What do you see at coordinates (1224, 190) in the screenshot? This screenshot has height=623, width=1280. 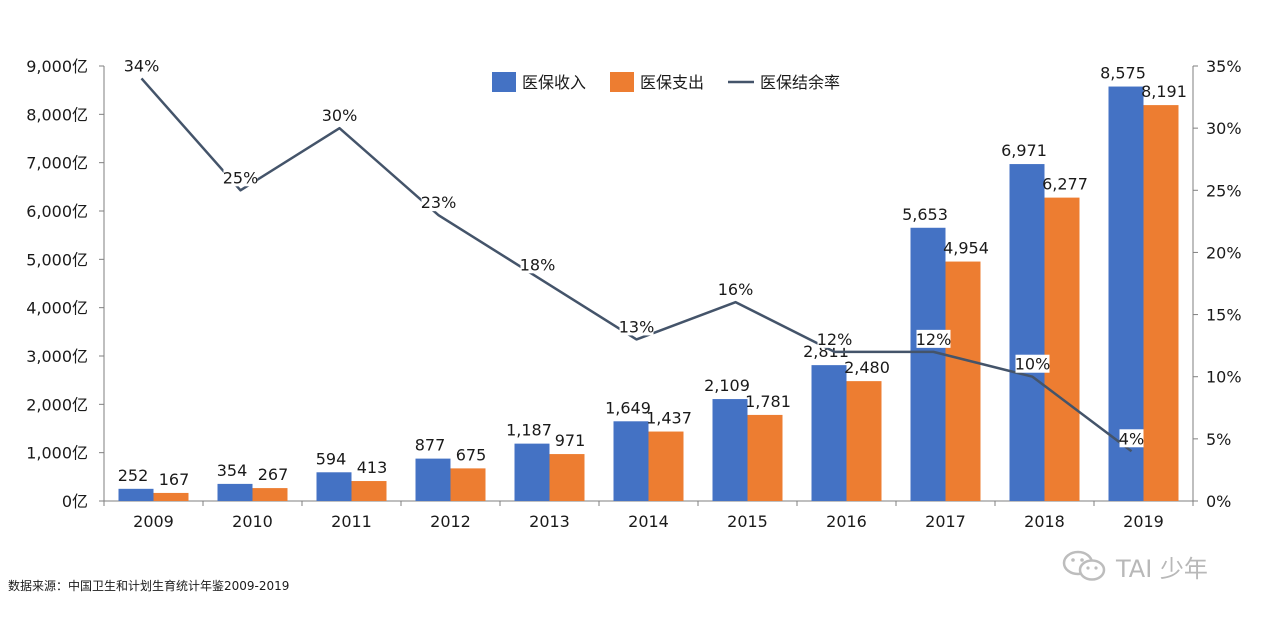 I see `y-right-tick-label: 25%` at bounding box center [1224, 190].